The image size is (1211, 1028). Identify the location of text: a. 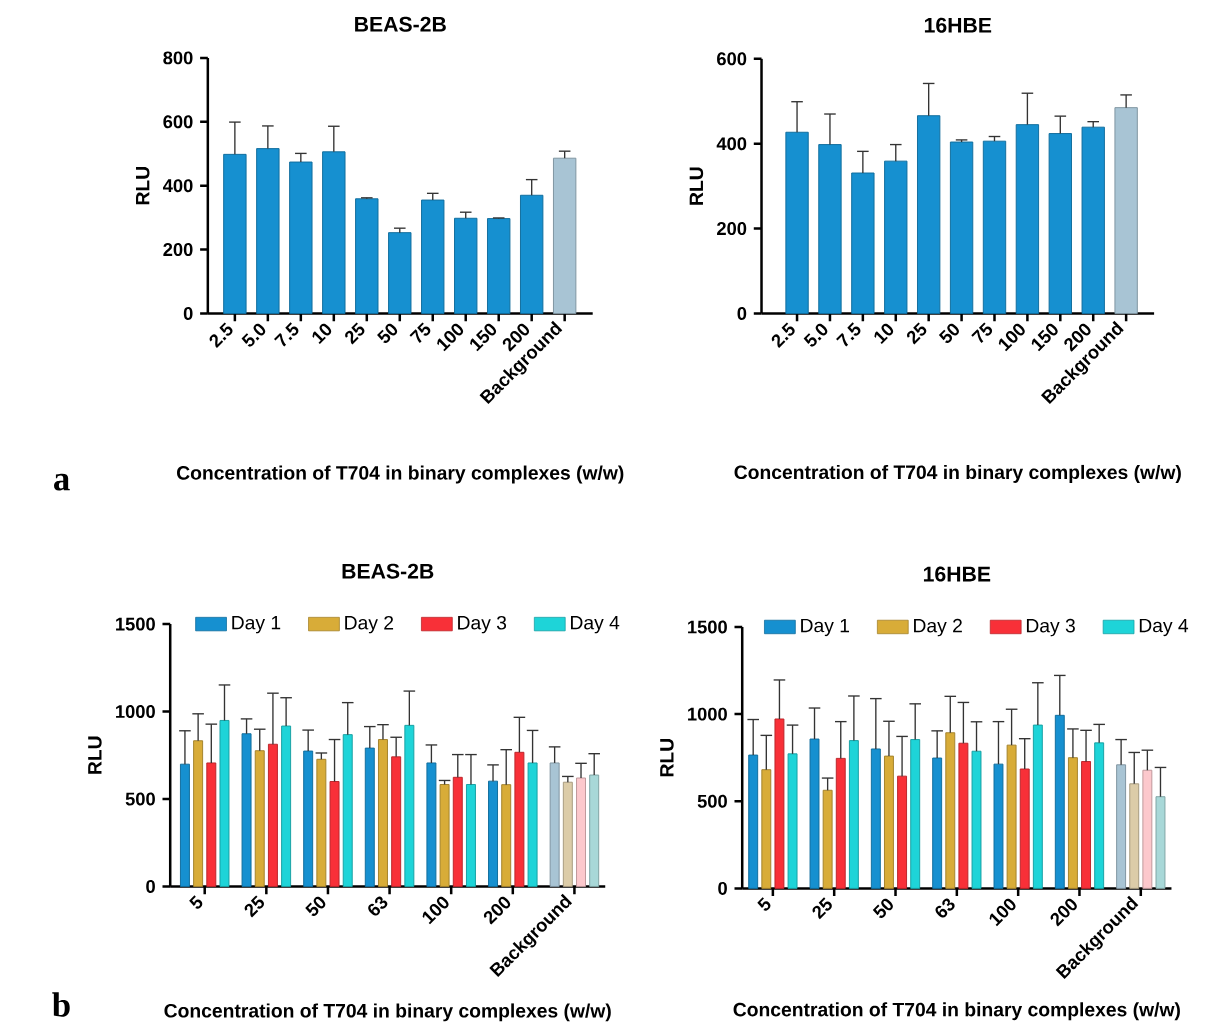
(62, 482).